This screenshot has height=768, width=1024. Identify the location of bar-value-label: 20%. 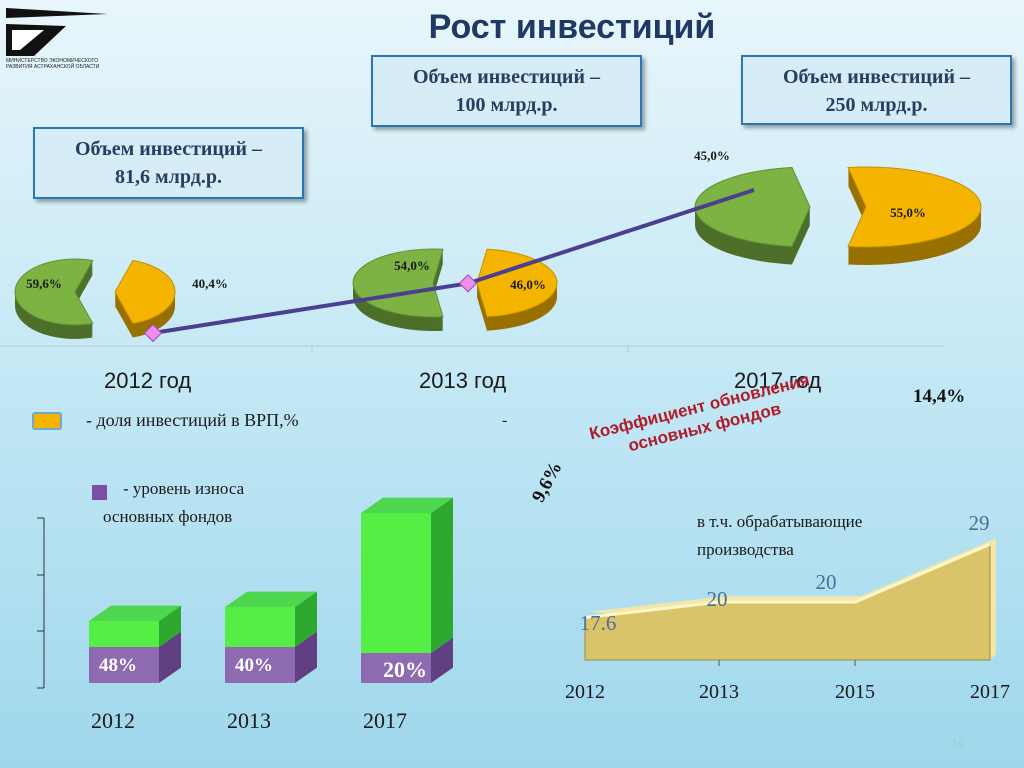
(405, 669).